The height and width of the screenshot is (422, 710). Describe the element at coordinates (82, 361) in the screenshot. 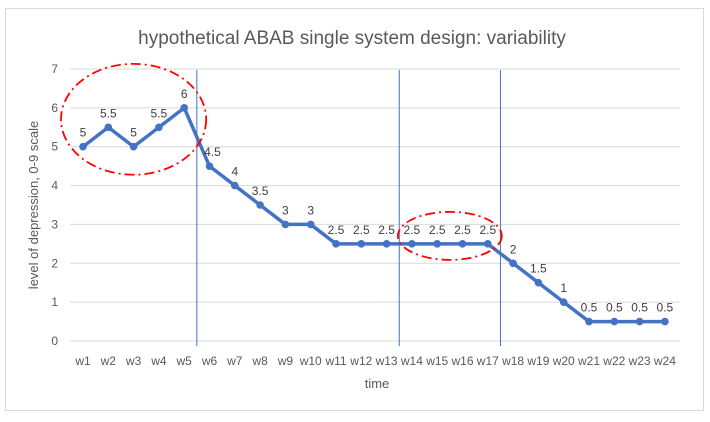

I see `x-tick-label: w1` at that location.